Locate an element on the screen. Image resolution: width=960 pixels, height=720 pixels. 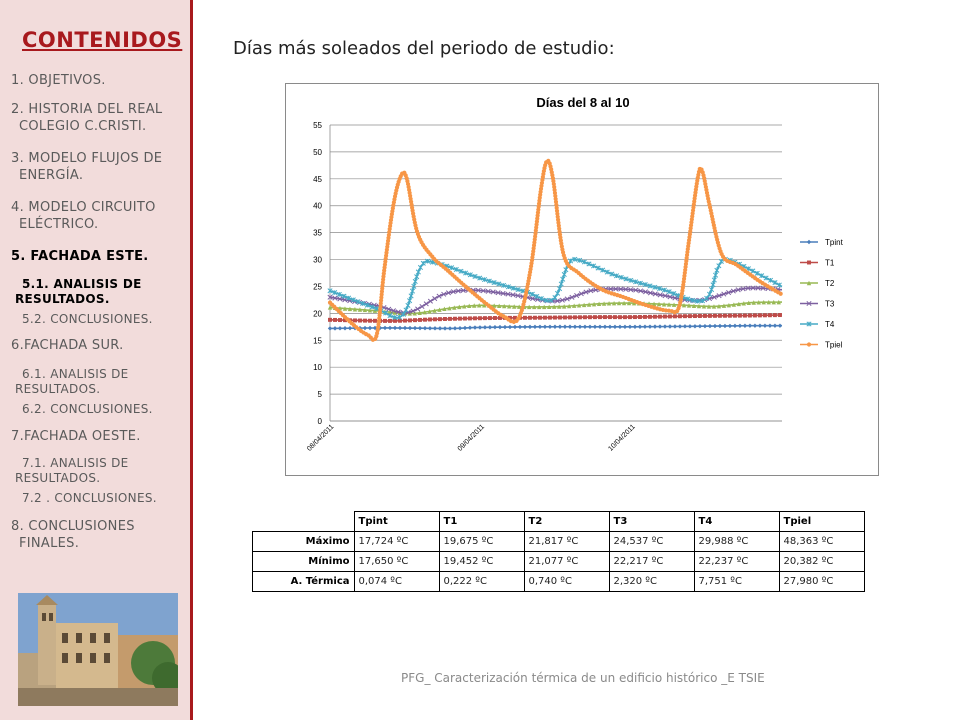
nav-item-conclusiones-este: 5.2. CONCLUSIONES. is located at coordinates (87, 319).